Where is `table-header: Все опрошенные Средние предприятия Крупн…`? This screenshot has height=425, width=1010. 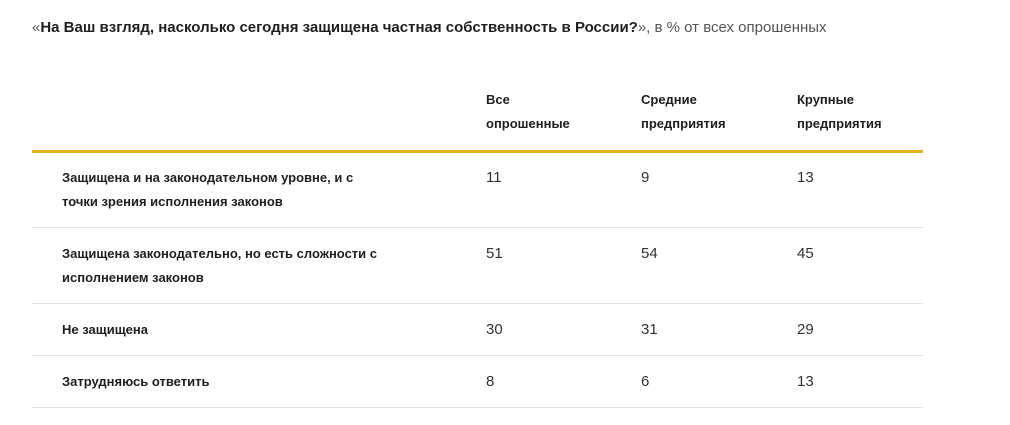
table-header: Все опрошенные Средние предприятия Крупн… is located at coordinates (477, 120).